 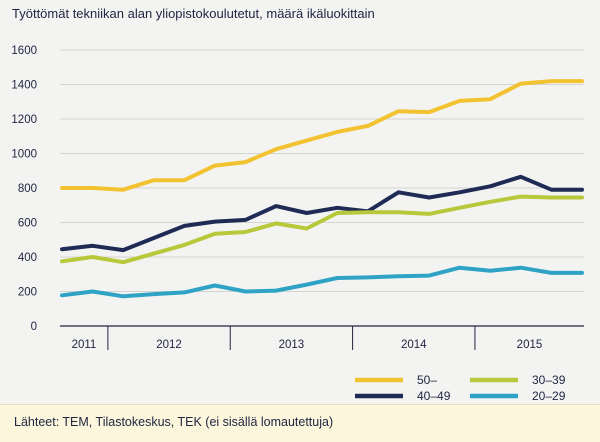 What do you see at coordinates (84, 345) in the screenshot?
I see `x-tick-label: 2011` at bounding box center [84, 345].